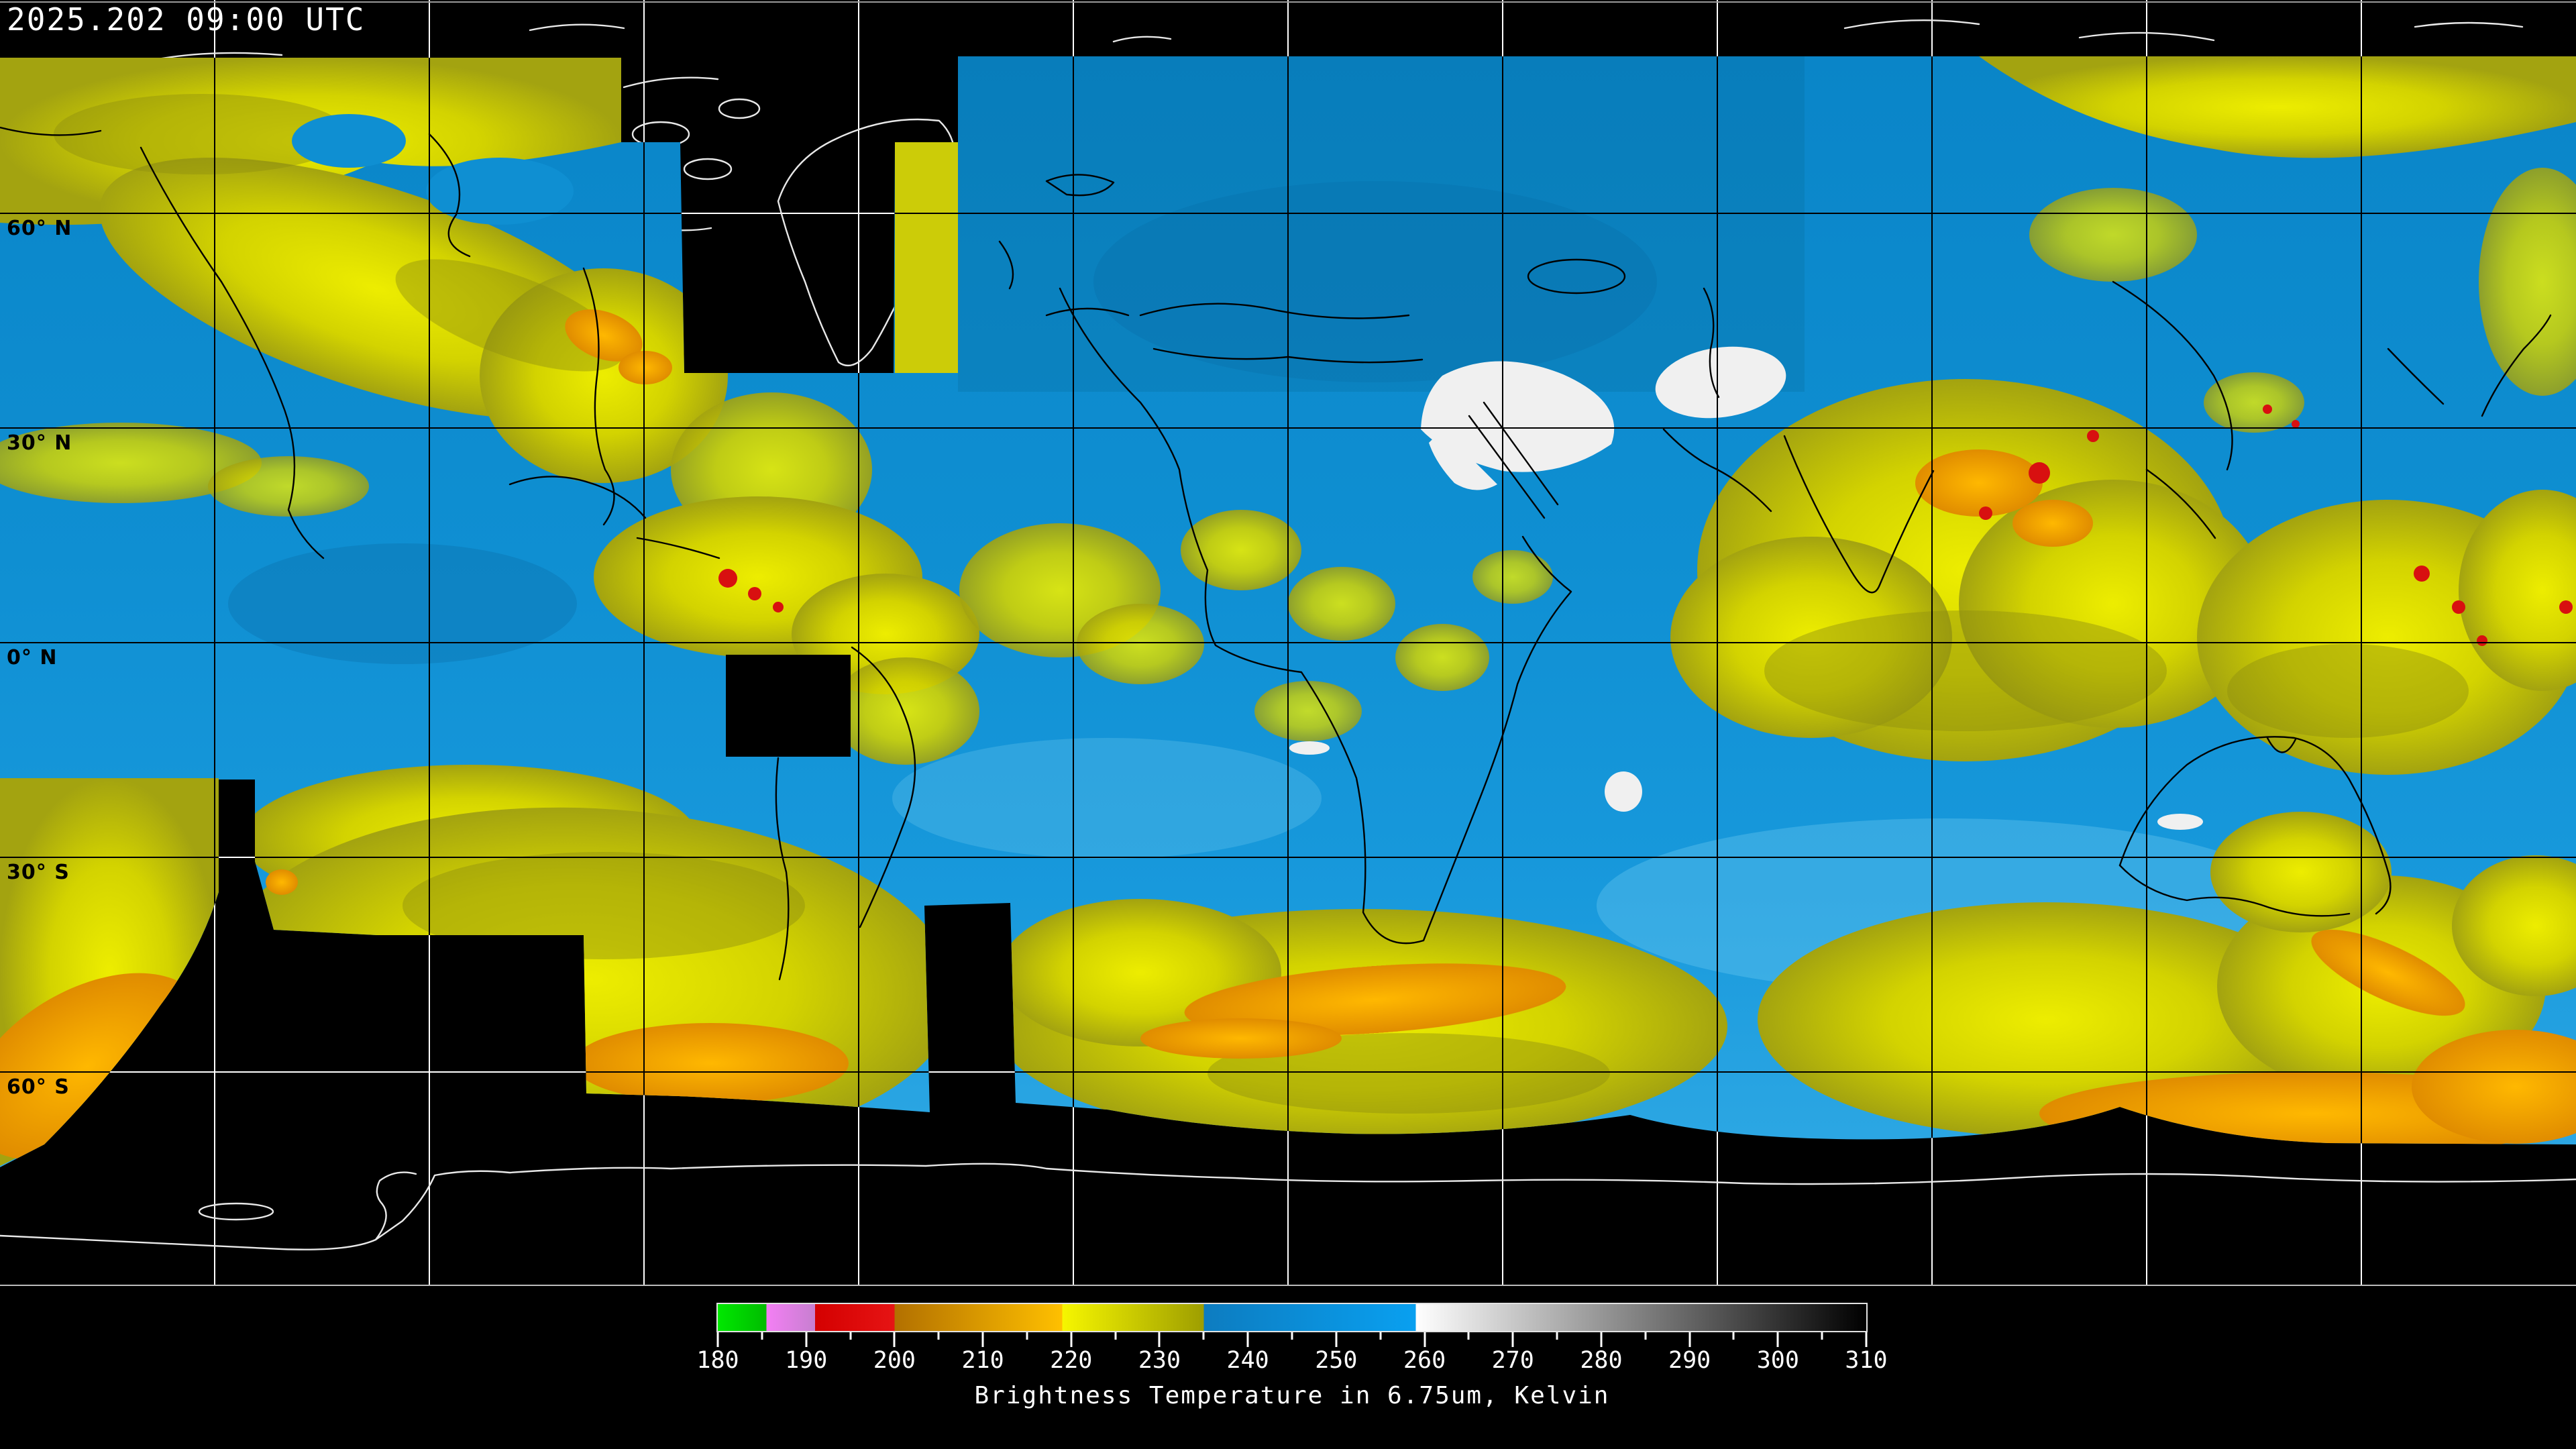  Describe the element at coordinates (39, 443) in the screenshot. I see `latitude-label: 30° N` at that location.